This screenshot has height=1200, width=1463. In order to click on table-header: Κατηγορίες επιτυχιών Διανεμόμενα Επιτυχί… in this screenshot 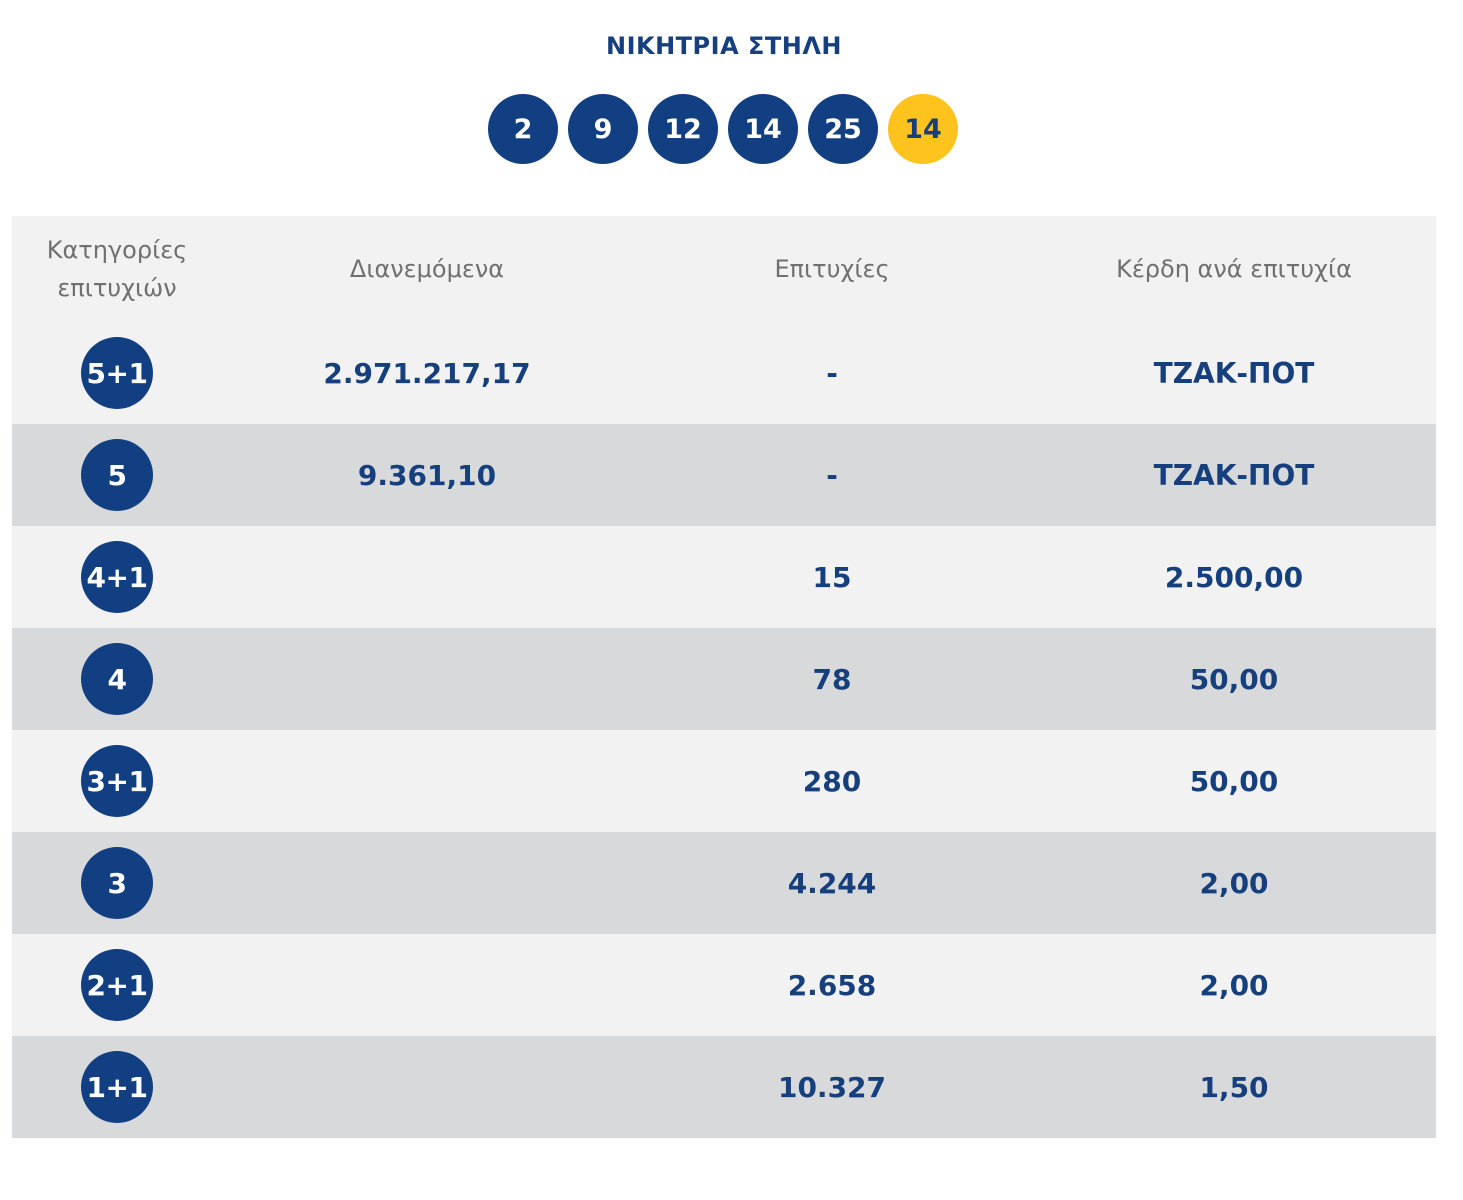, I will do `click(724, 269)`.